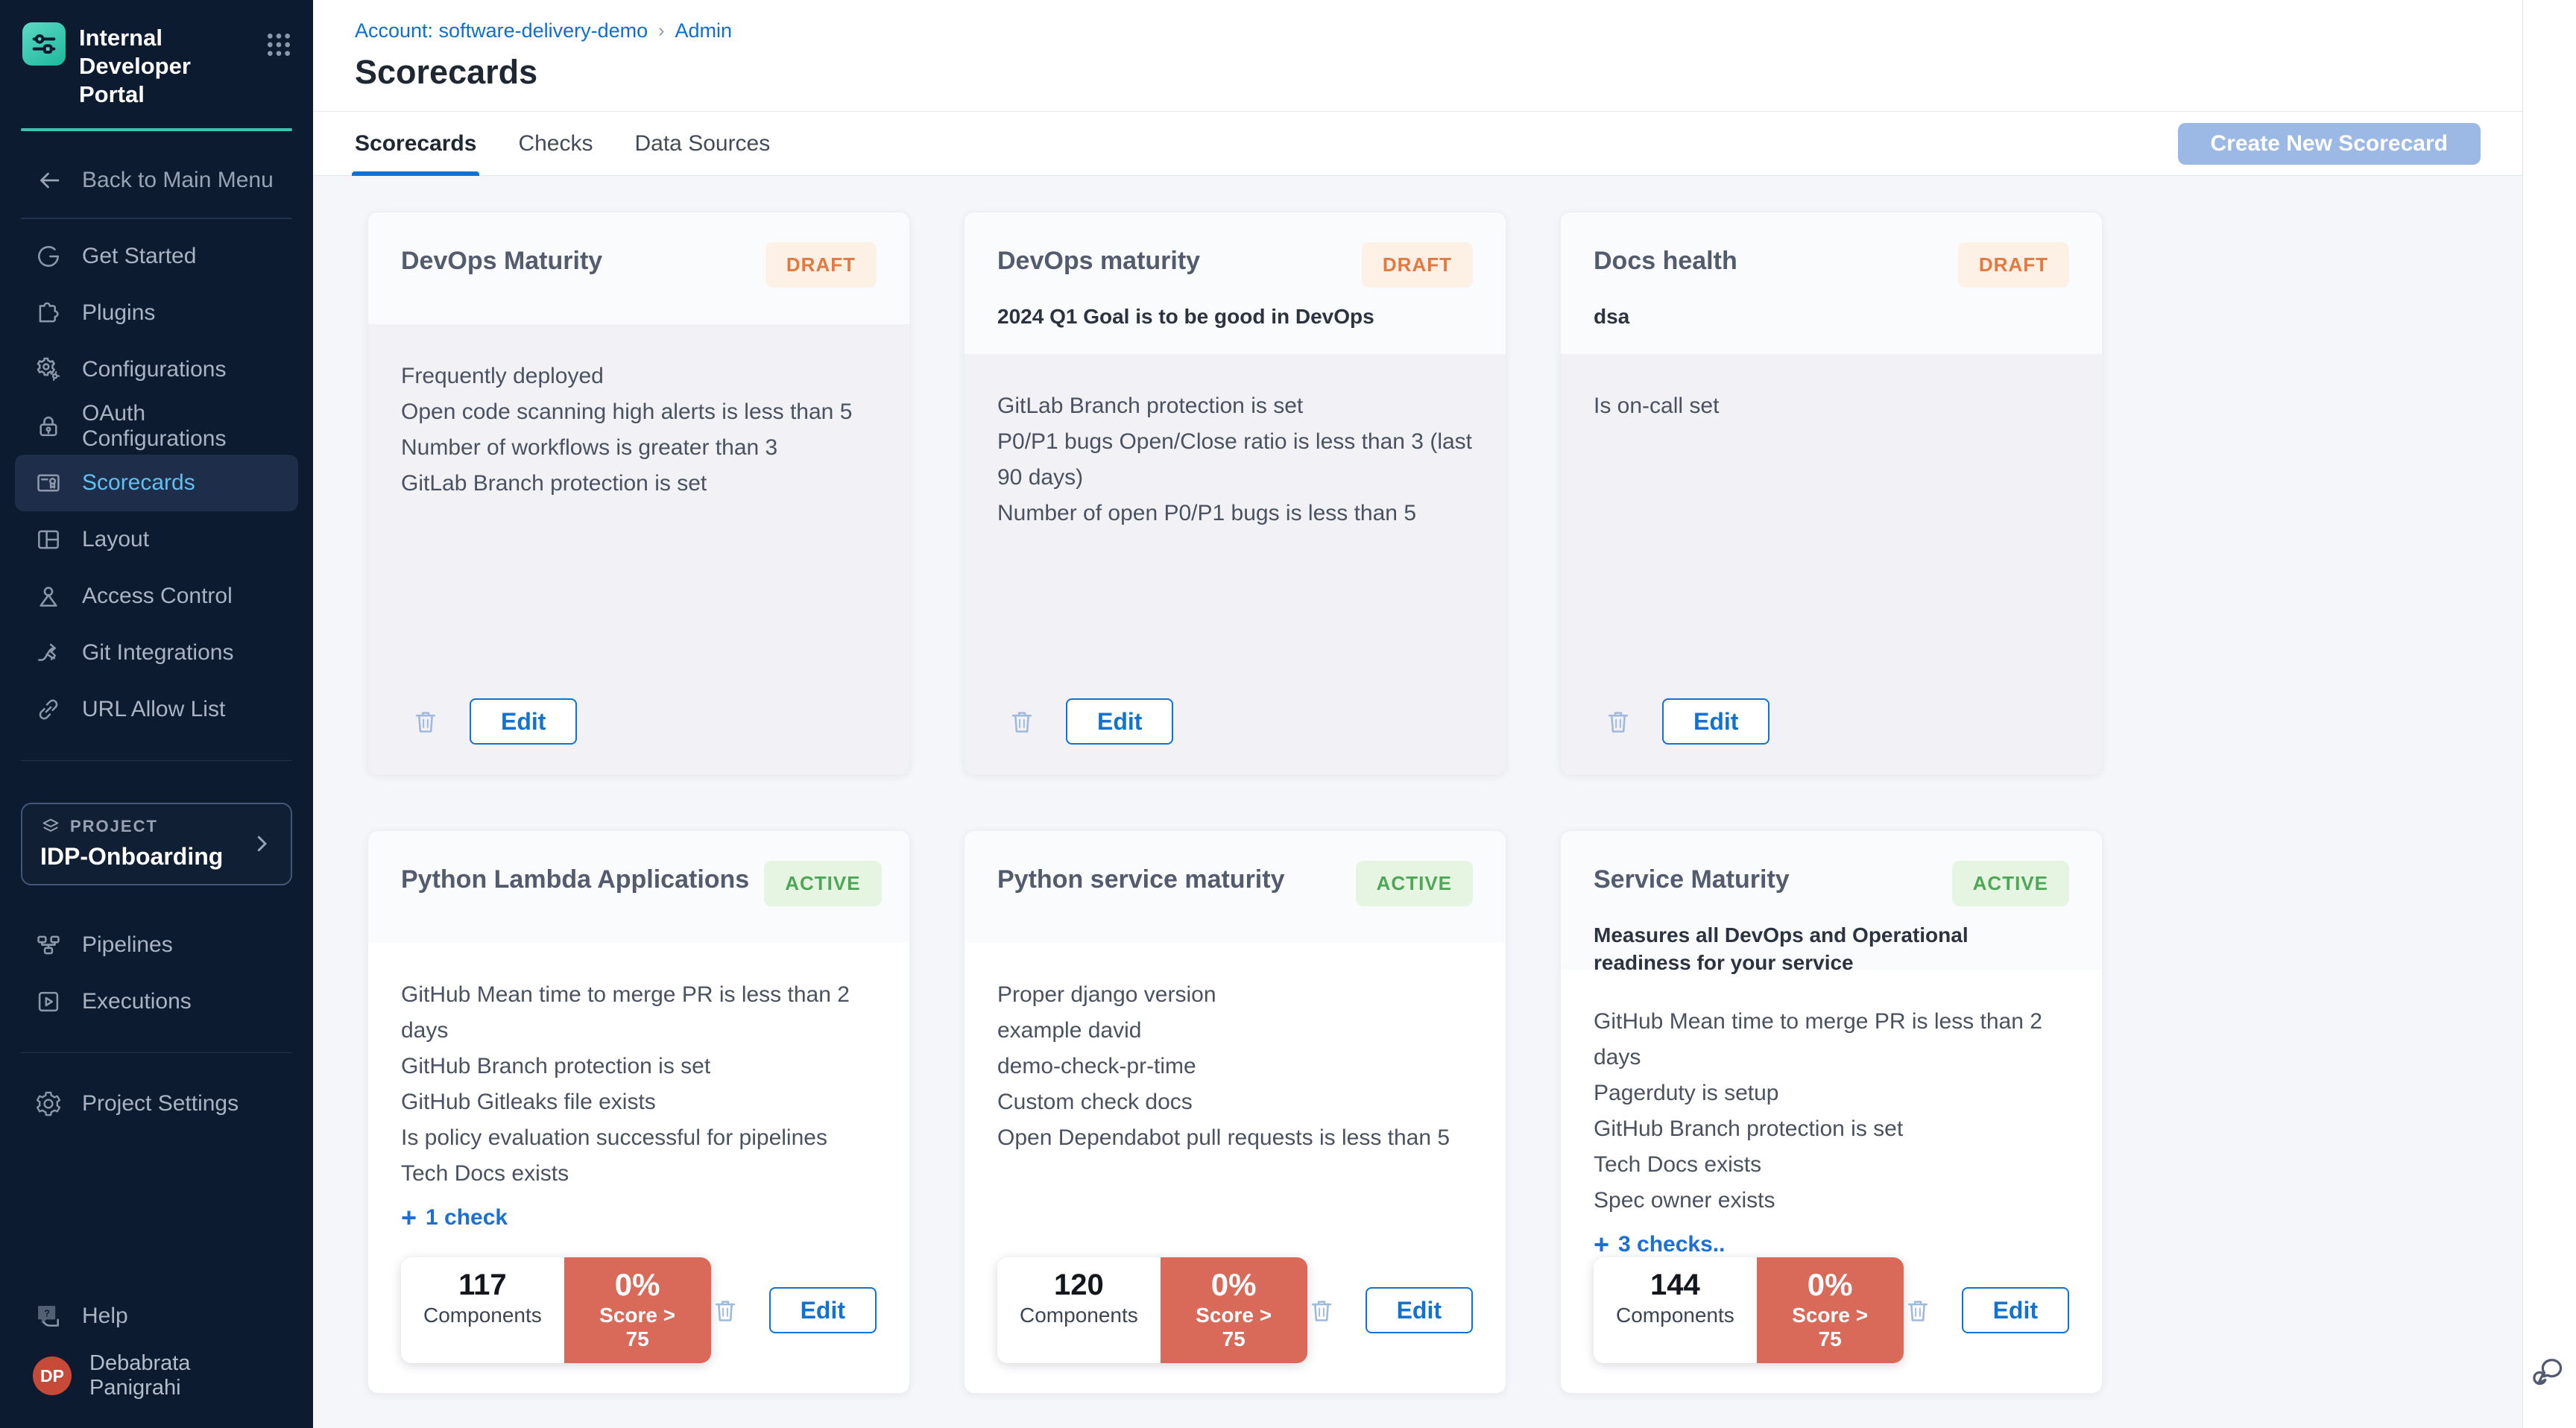  I want to click on configurations-icon, so click(48, 370).